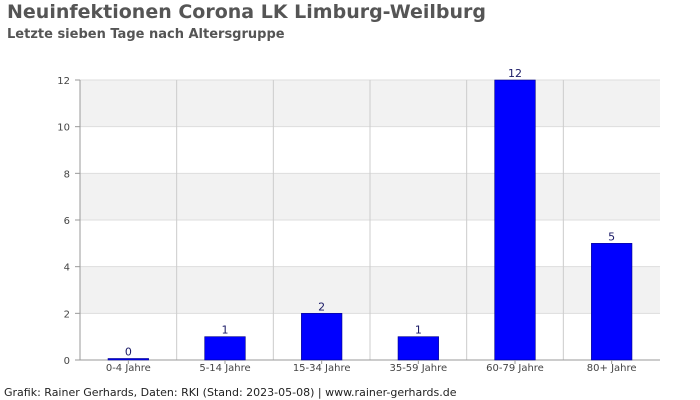 The image size is (700, 400). What do you see at coordinates (515, 368) in the screenshot?
I see `x-tick-label: 60-79 Jahre` at bounding box center [515, 368].